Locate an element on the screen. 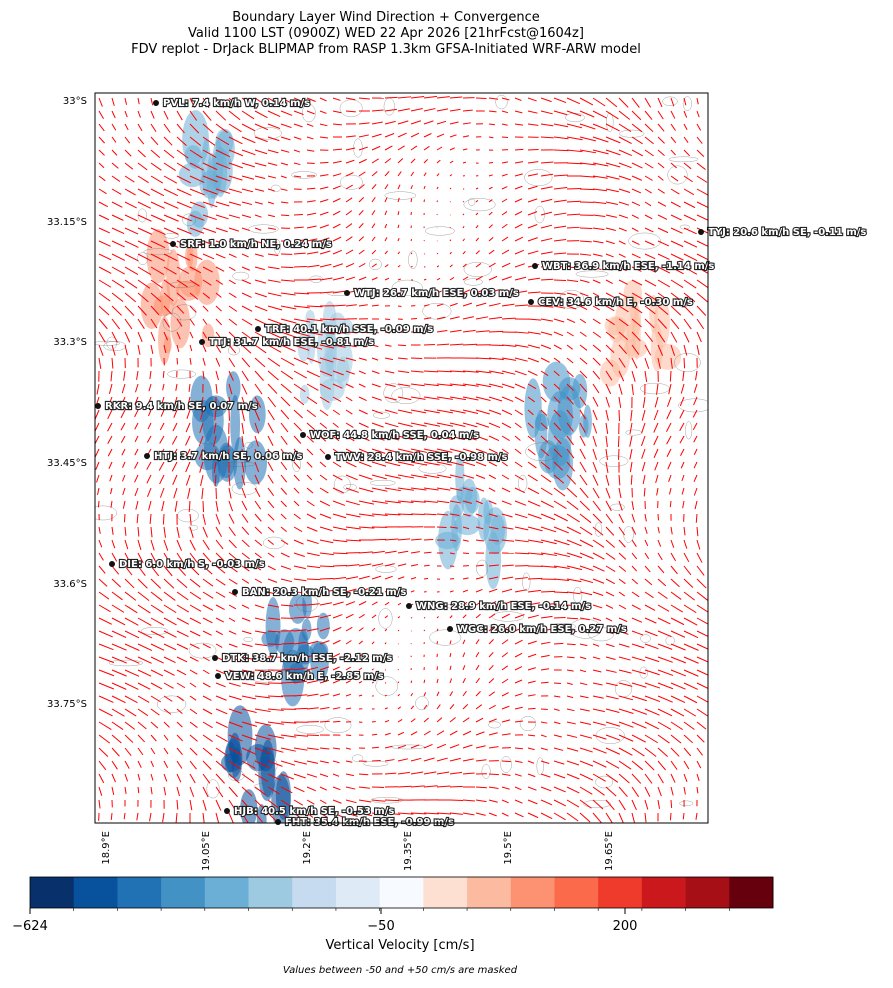  station-label: DIE: 6.0 km/h S, -0.03 m/s is located at coordinates (192, 564).